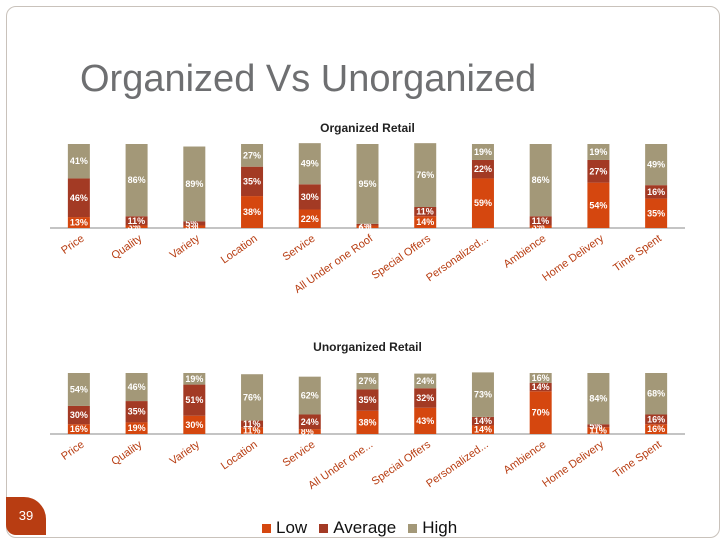 This screenshot has height=546, width=728. I want to click on unorganized-bar-variety-low-label: 30%, so click(194, 425).